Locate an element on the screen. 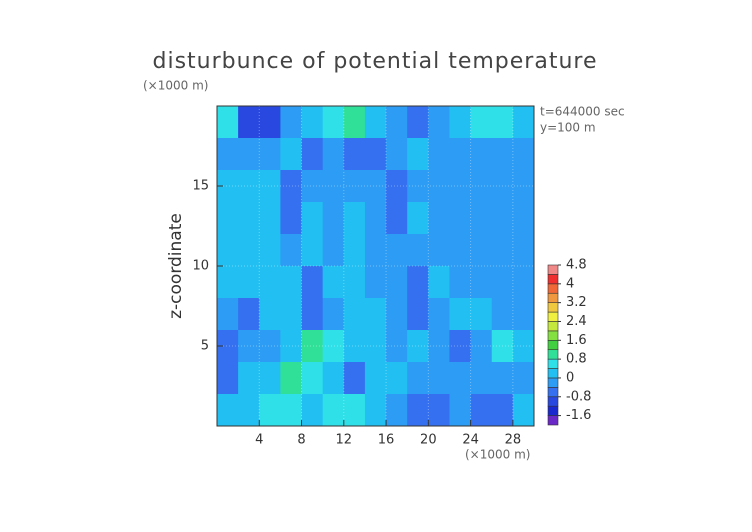  annotation: y=100 m is located at coordinates (568, 128).